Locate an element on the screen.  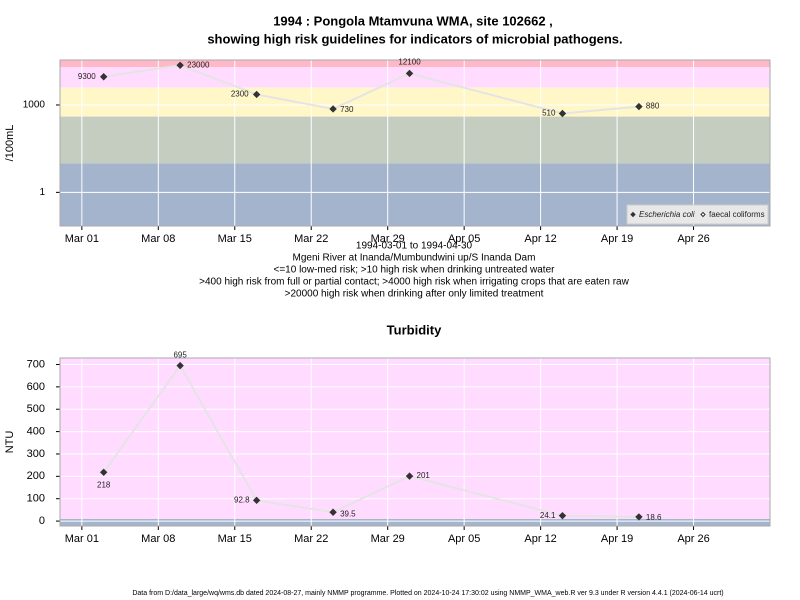
y-tick-label: 200 is located at coordinates (36, 476).